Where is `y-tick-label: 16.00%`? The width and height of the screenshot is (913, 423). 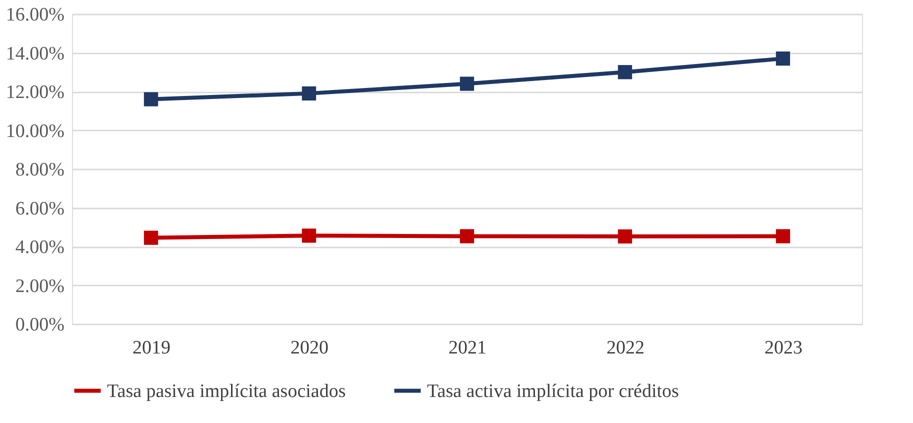 y-tick-label: 16.00% is located at coordinates (35, 15).